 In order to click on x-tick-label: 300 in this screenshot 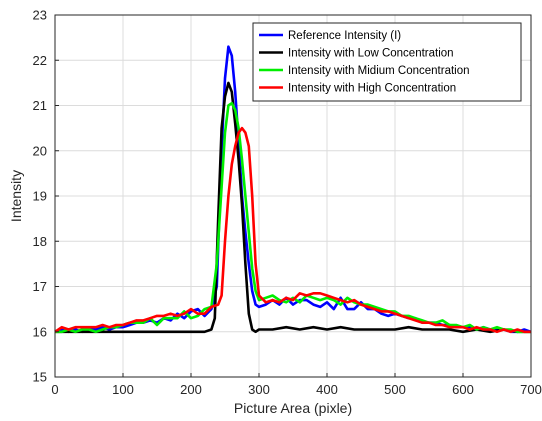, I will do `click(259, 389)`.